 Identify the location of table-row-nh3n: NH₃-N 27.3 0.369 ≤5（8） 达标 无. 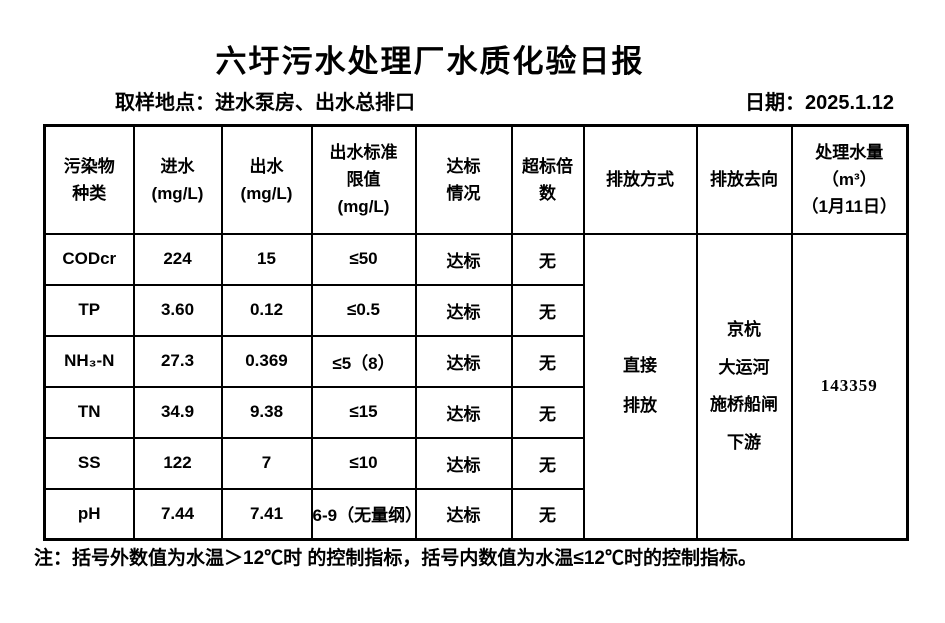
(475, 361).